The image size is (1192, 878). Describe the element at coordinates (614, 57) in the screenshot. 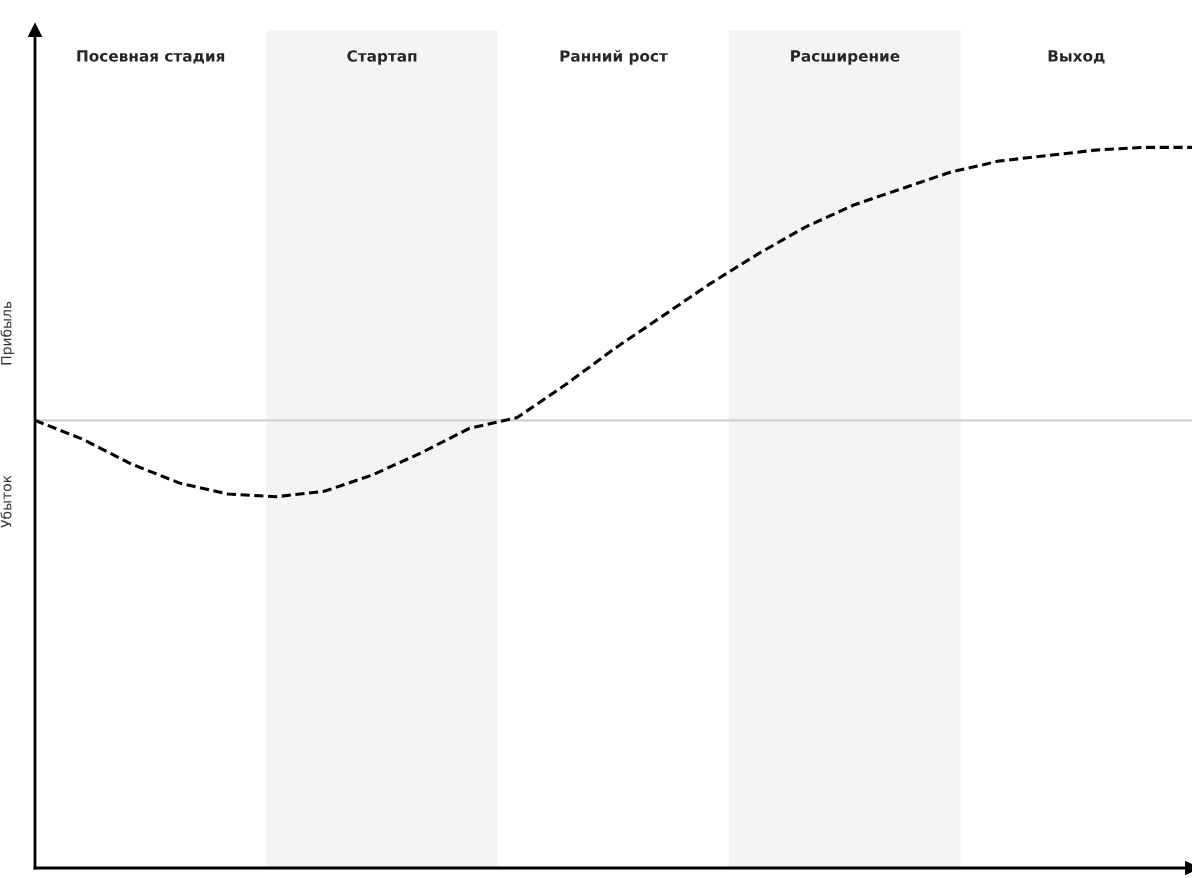

I see `text: Ранний рост` at that location.